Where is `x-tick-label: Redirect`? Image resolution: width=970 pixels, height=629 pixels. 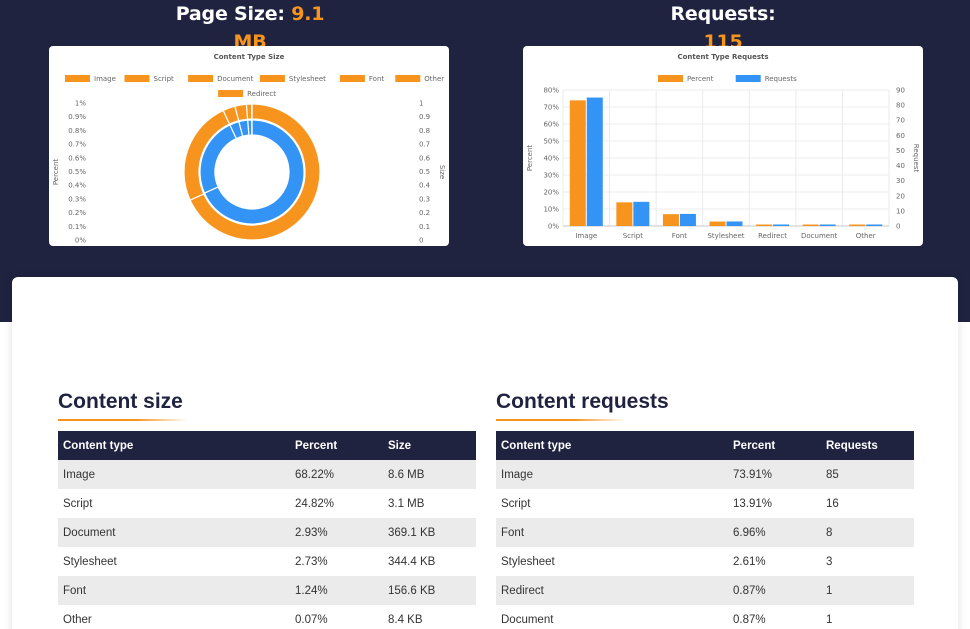 x-tick-label: Redirect is located at coordinates (772, 236).